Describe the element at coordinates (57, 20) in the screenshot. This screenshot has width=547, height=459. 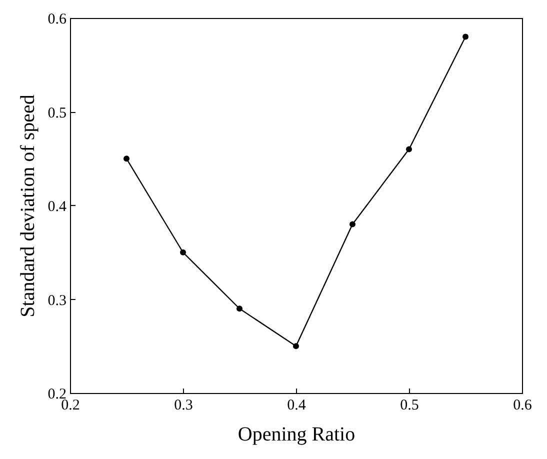
I see `y-tick-label: 0.6` at that location.